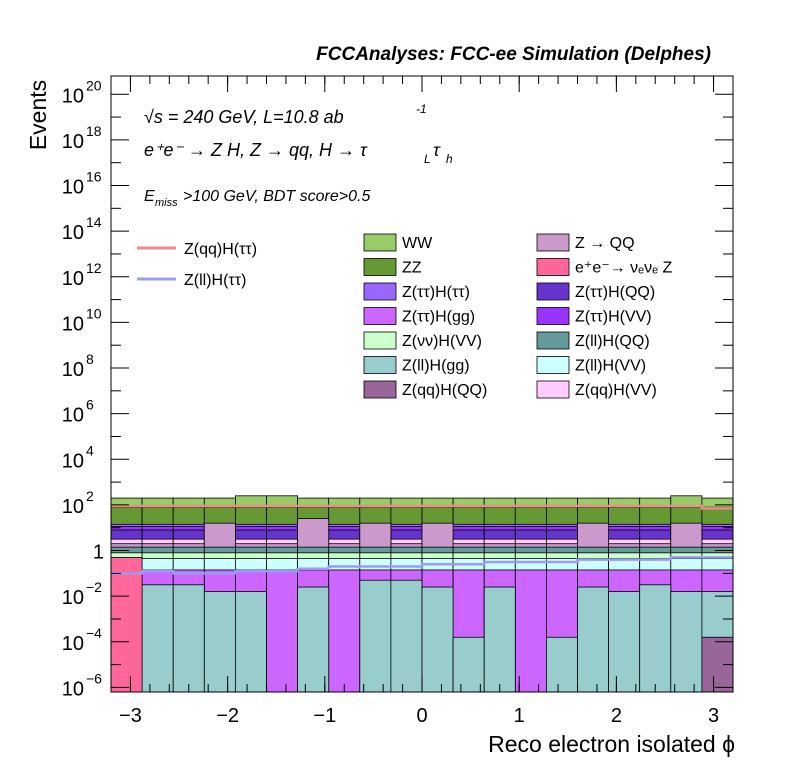 The height and width of the screenshot is (772, 796). Describe the element at coordinates (127, 624) in the screenshot. I see `bar-nuenue-z` at that location.